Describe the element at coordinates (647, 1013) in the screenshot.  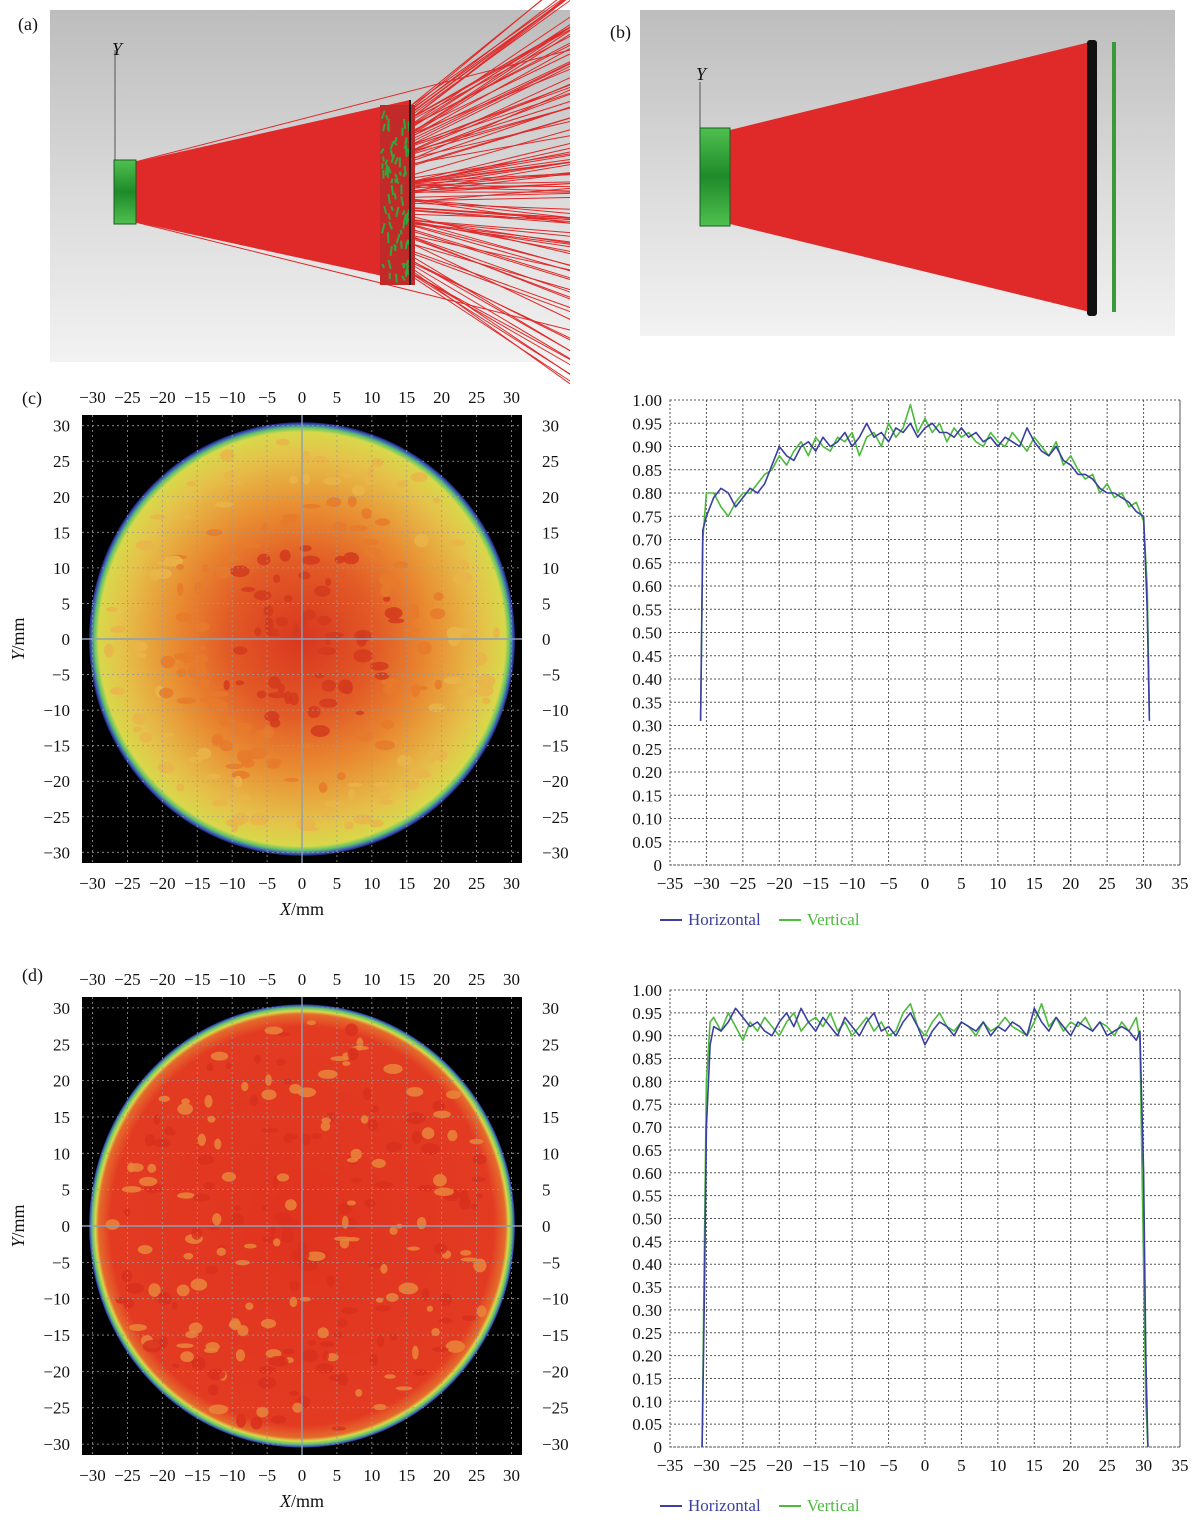
I see `y-tick-label: 0.95` at that location.